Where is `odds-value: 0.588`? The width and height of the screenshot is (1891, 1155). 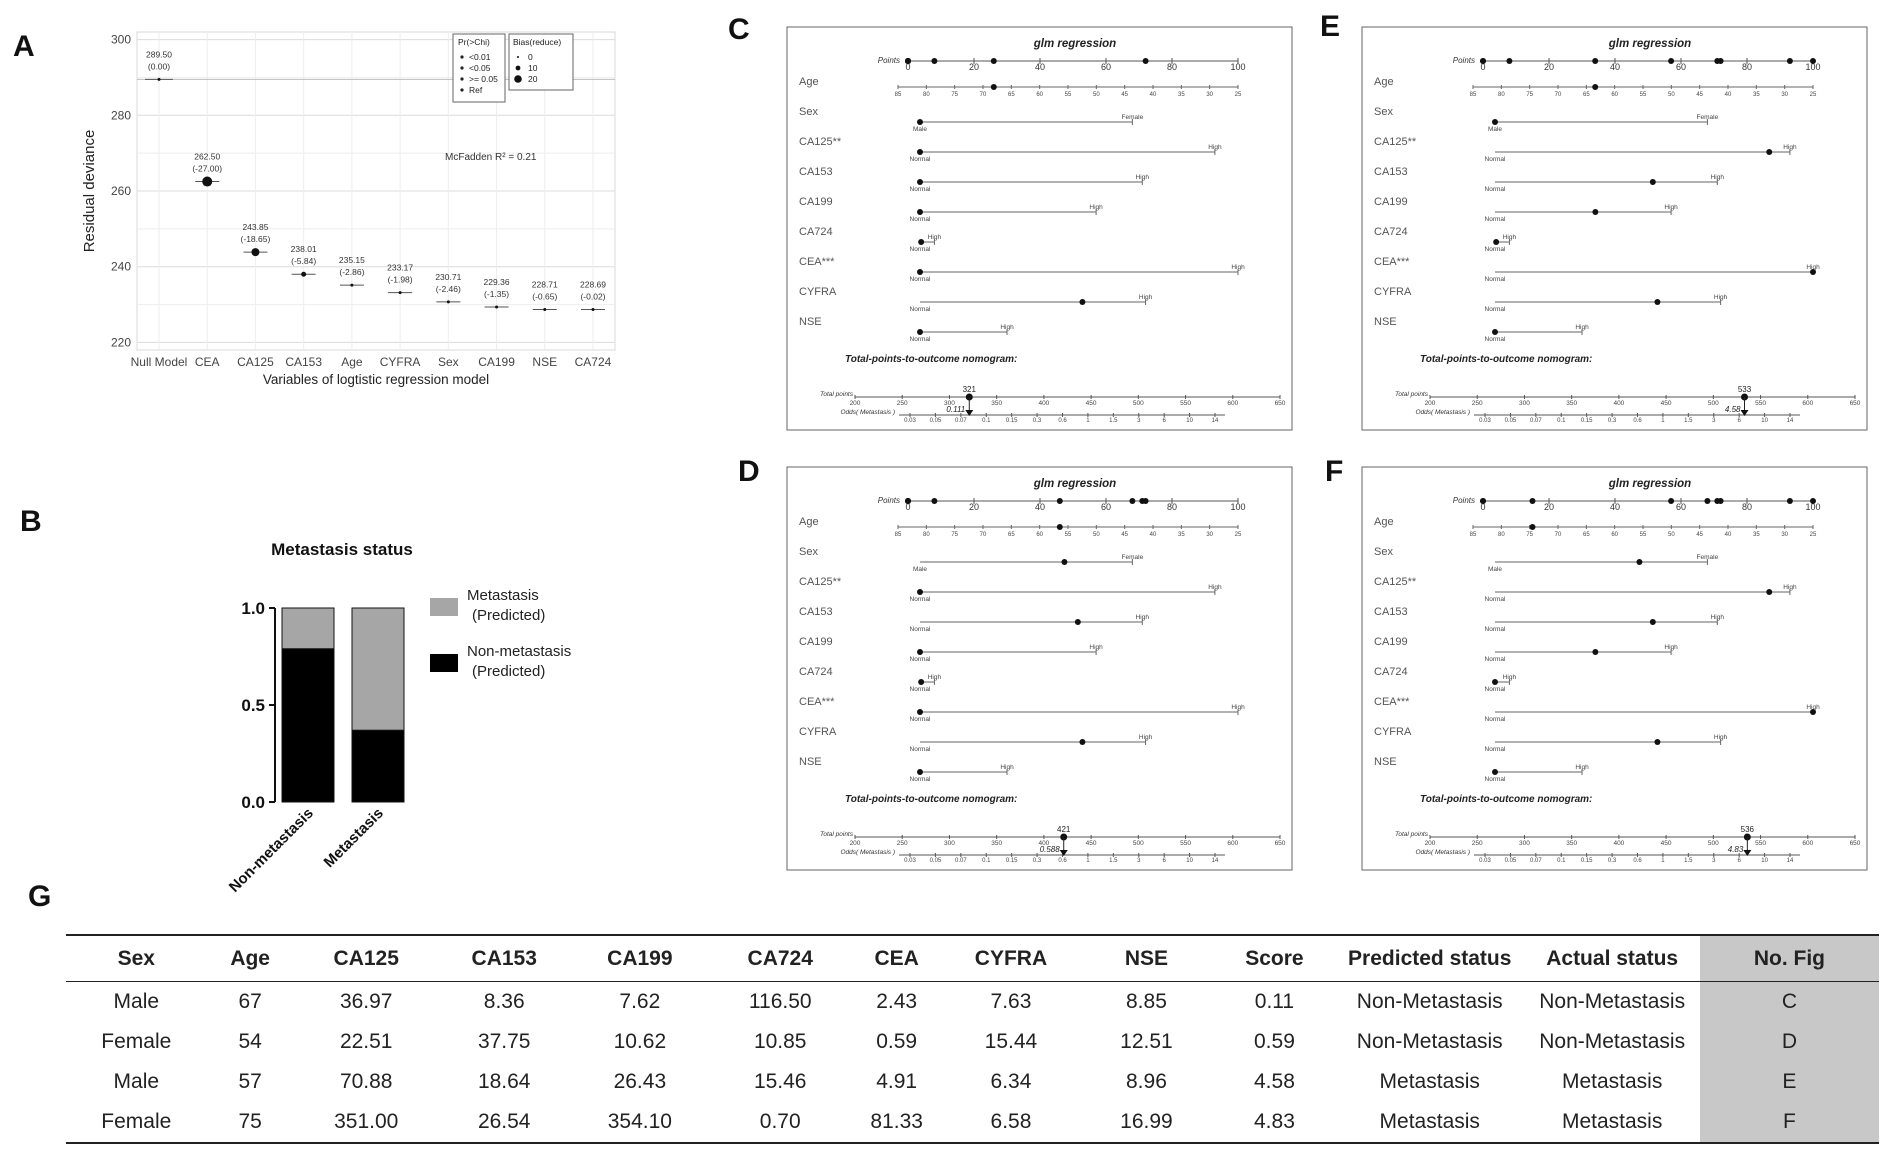 odds-value: 0.588 is located at coordinates (1050, 849).